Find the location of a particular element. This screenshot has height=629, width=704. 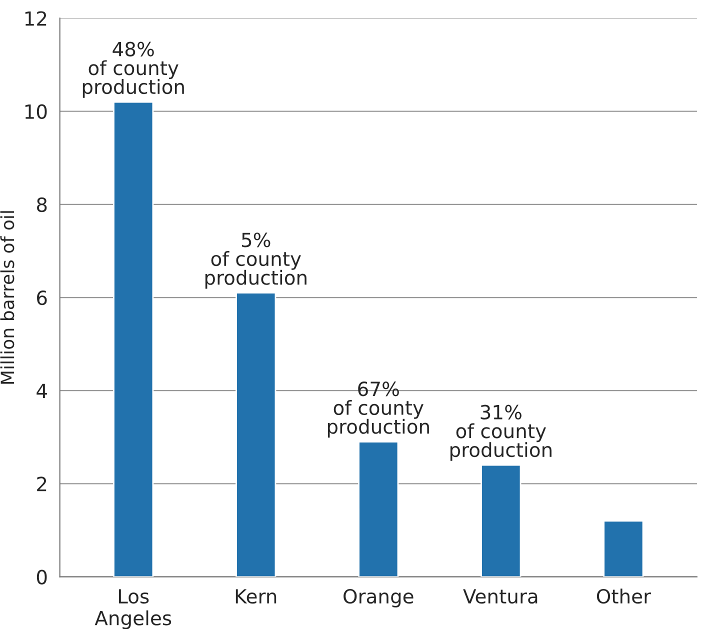

y-tick-label: 6 is located at coordinates (42, 298).